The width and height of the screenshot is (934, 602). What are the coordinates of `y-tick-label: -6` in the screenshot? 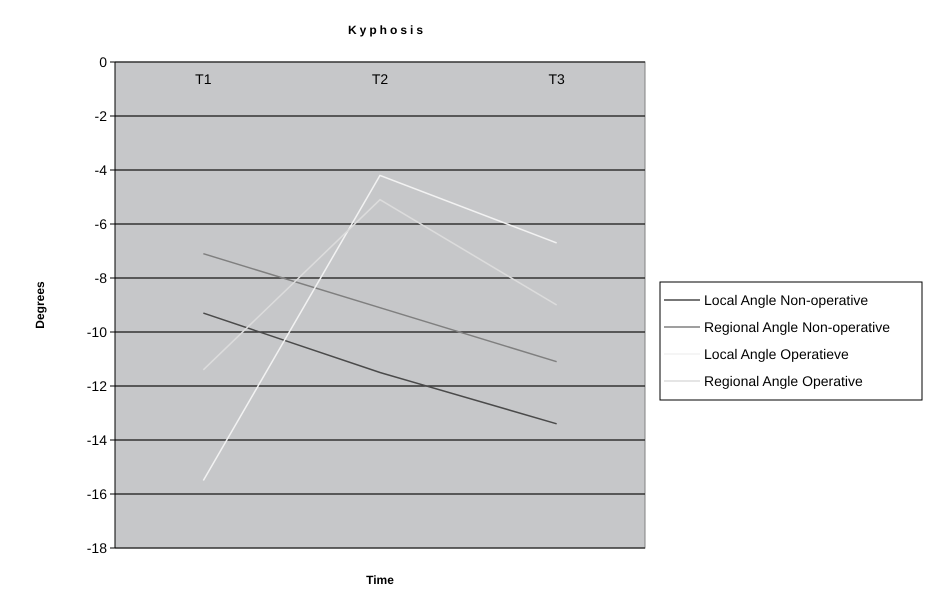 It's located at (101, 224).